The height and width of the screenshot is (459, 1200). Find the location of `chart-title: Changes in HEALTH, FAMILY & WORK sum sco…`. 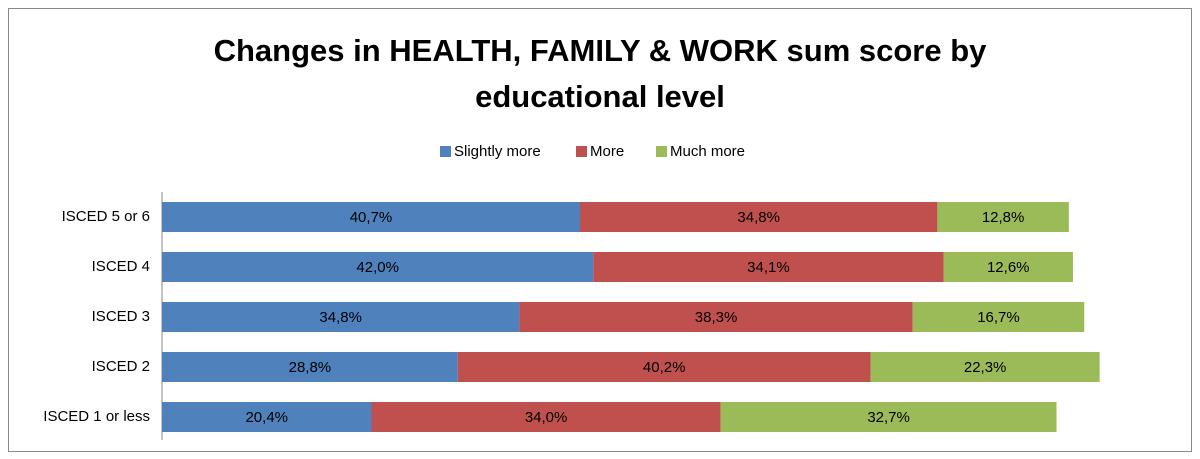

chart-title: Changes in HEALTH, FAMILY & WORK sum sco… is located at coordinates (600, 73).